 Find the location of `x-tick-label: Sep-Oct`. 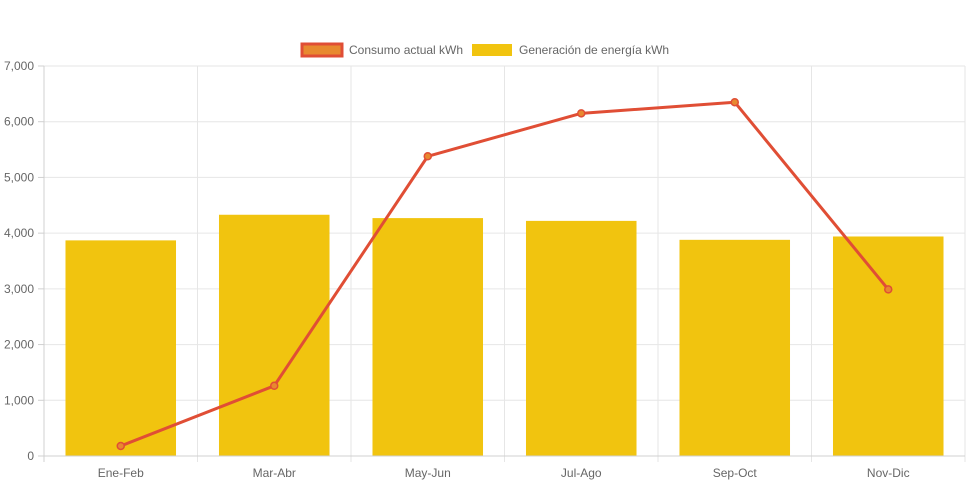

x-tick-label: Sep-Oct is located at coordinates (735, 473).